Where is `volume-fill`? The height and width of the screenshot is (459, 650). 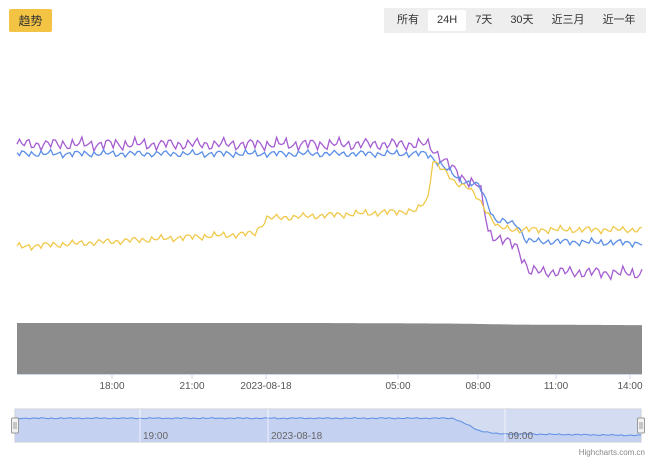 volume-fill is located at coordinates (329, 348).